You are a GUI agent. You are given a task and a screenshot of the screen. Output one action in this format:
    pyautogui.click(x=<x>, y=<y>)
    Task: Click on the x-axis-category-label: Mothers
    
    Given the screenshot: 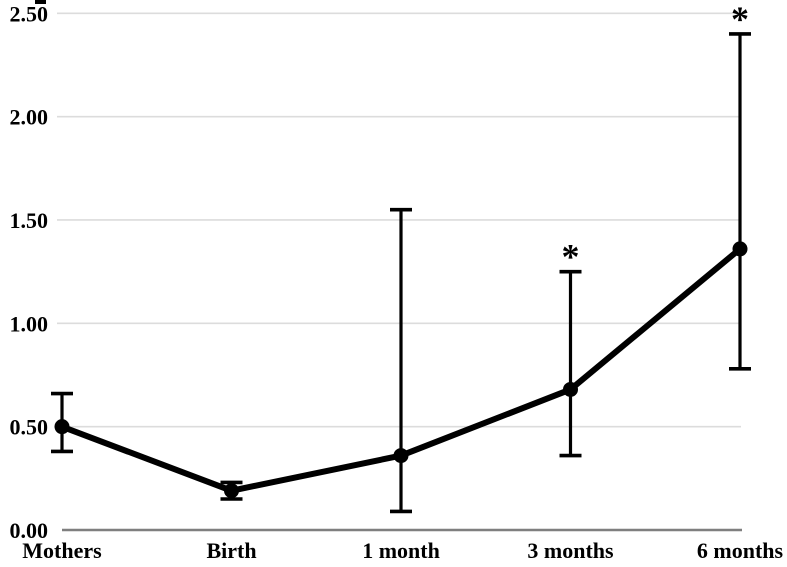 What is the action you would take?
    pyautogui.click(x=62, y=550)
    